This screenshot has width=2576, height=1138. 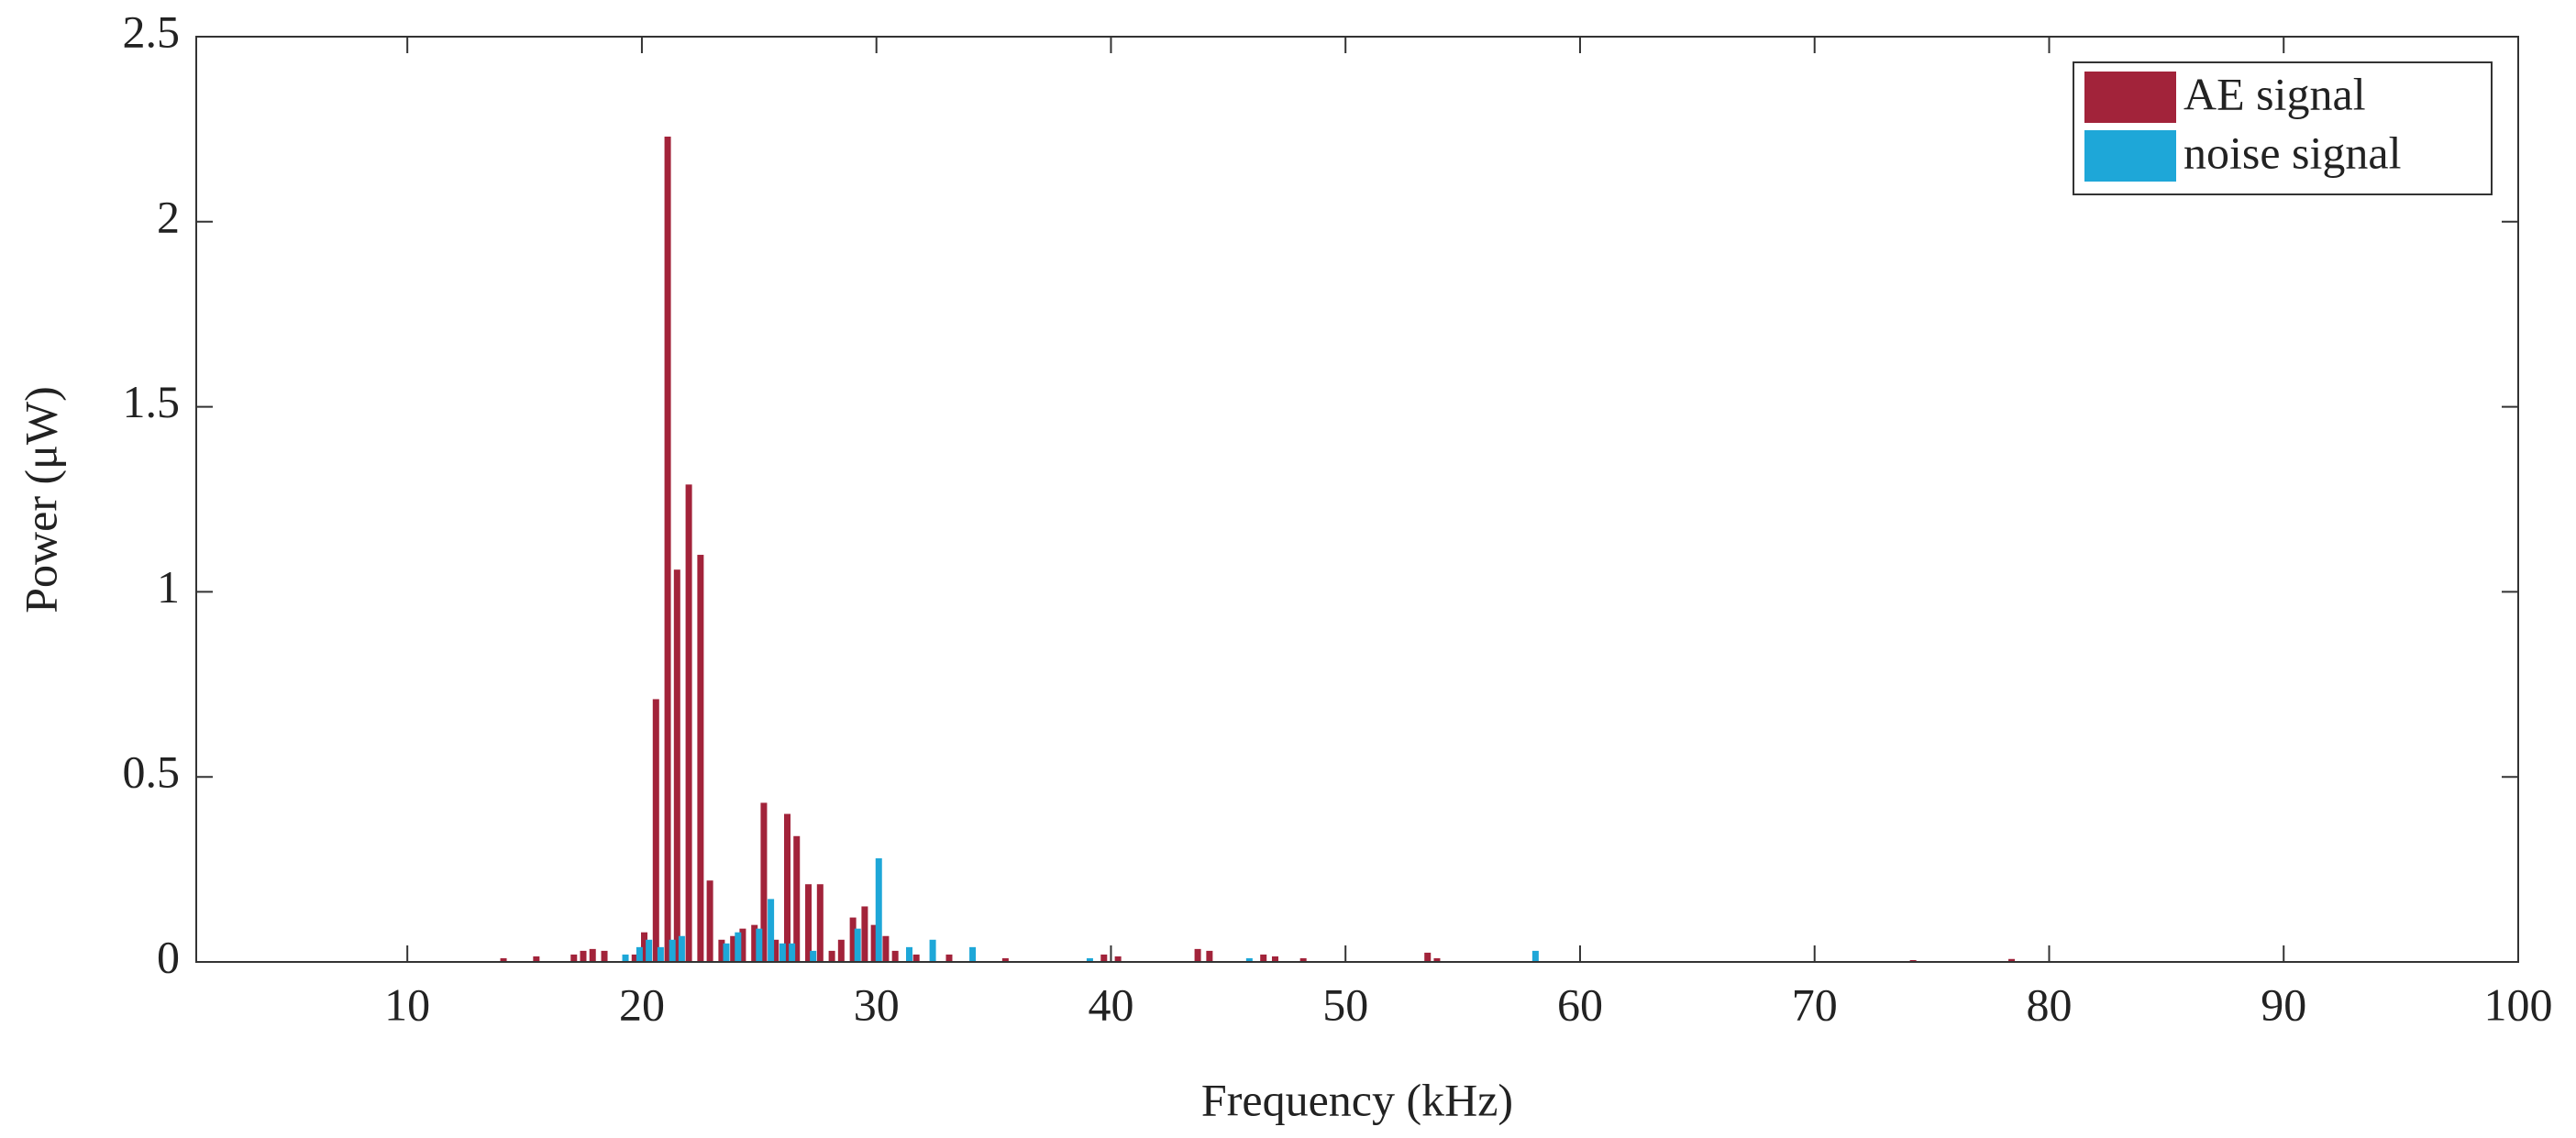 I want to click on y-tick-label: 1.5, so click(x=152, y=401).